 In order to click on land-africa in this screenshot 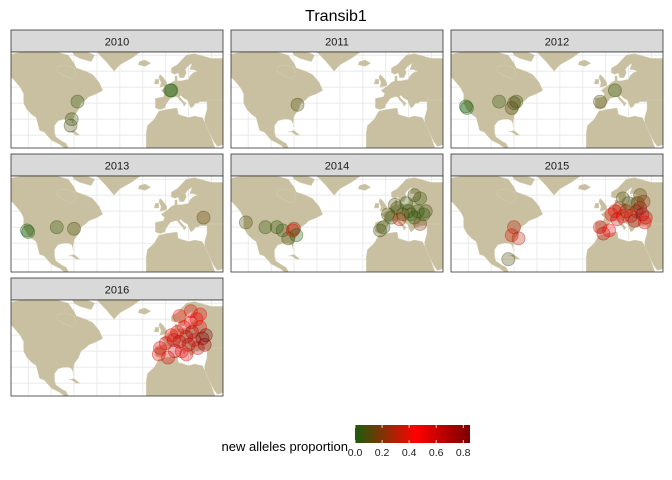, I will do `click(184, 251)`.